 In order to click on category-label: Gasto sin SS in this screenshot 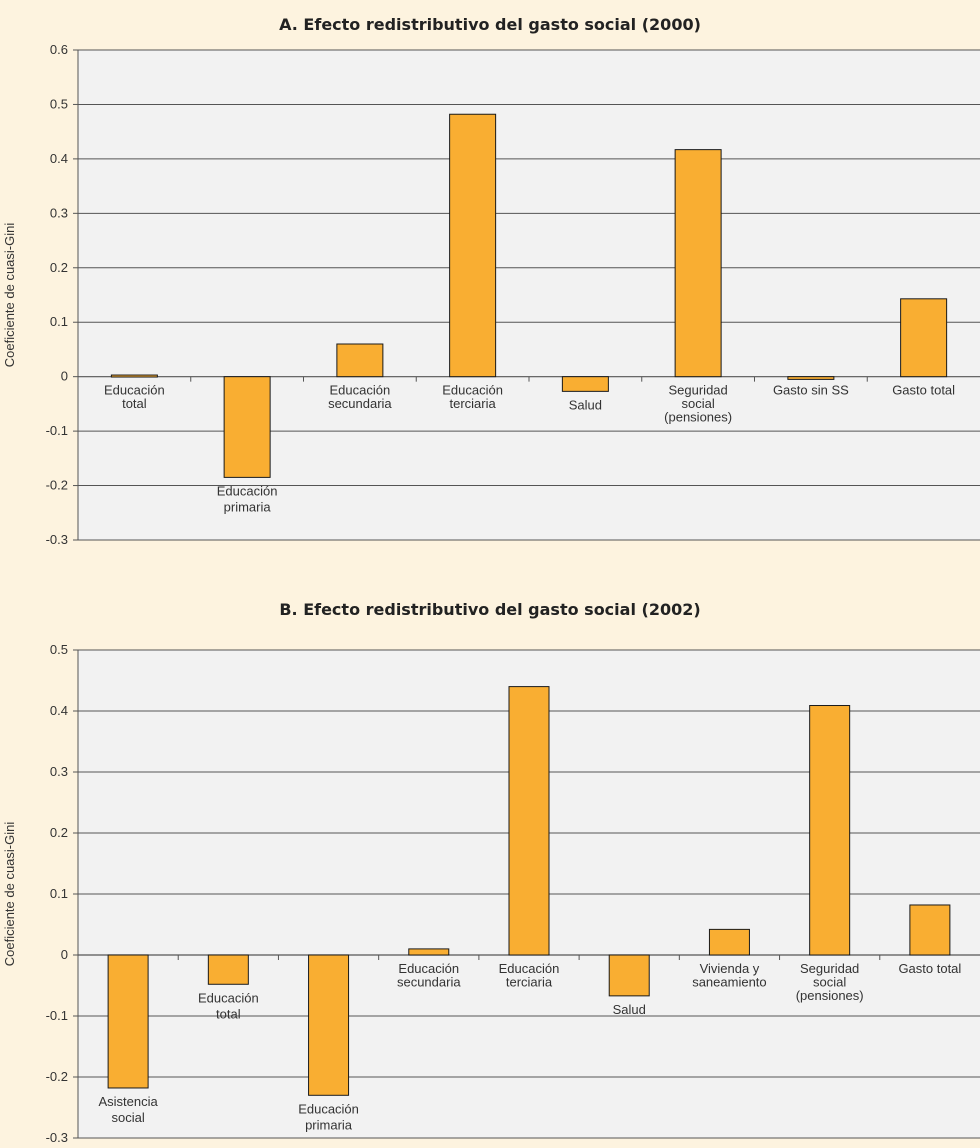, I will do `click(811, 390)`.